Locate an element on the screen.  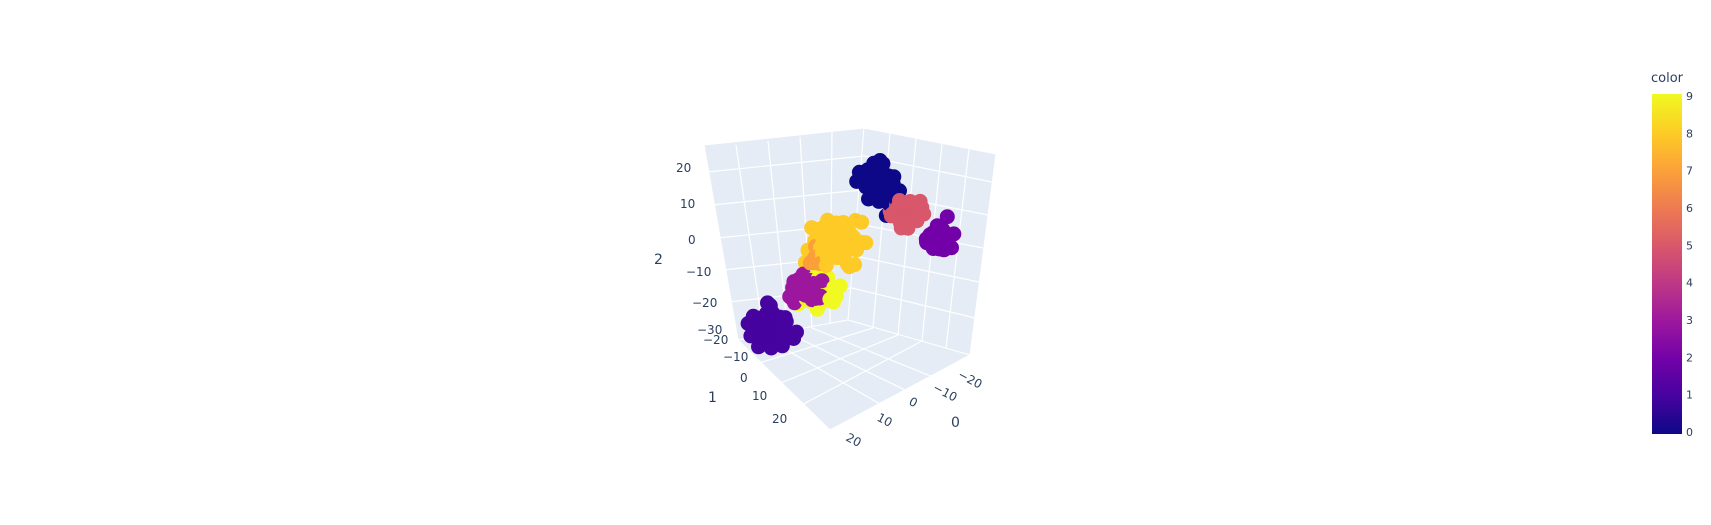
colorbar-tick-label: 7 is located at coordinates (1689, 171).